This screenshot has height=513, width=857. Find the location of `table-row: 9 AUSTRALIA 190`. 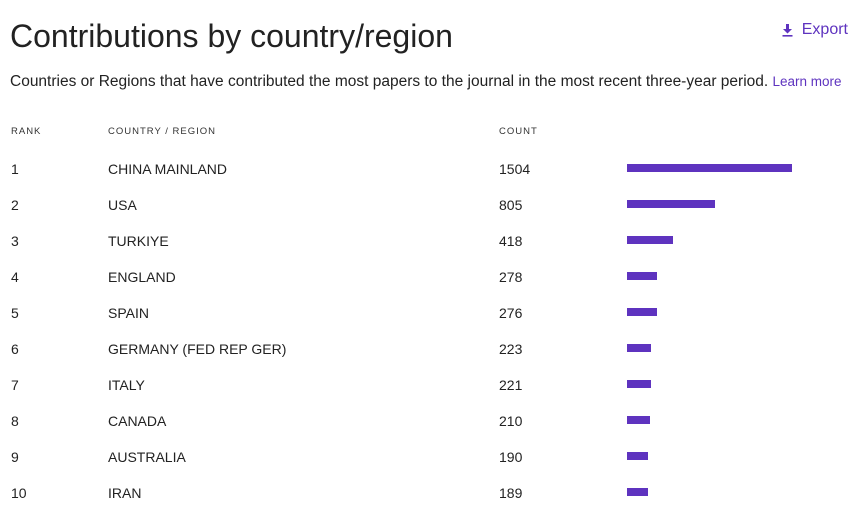

table-row: 9 AUSTRALIA 190 is located at coordinates (428, 457).